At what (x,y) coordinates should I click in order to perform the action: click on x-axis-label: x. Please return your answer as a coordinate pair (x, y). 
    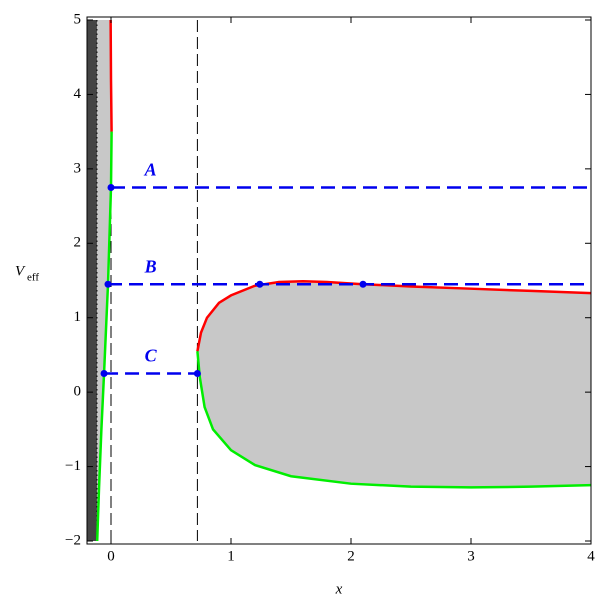
    Looking at the image, I should click on (339, 589).